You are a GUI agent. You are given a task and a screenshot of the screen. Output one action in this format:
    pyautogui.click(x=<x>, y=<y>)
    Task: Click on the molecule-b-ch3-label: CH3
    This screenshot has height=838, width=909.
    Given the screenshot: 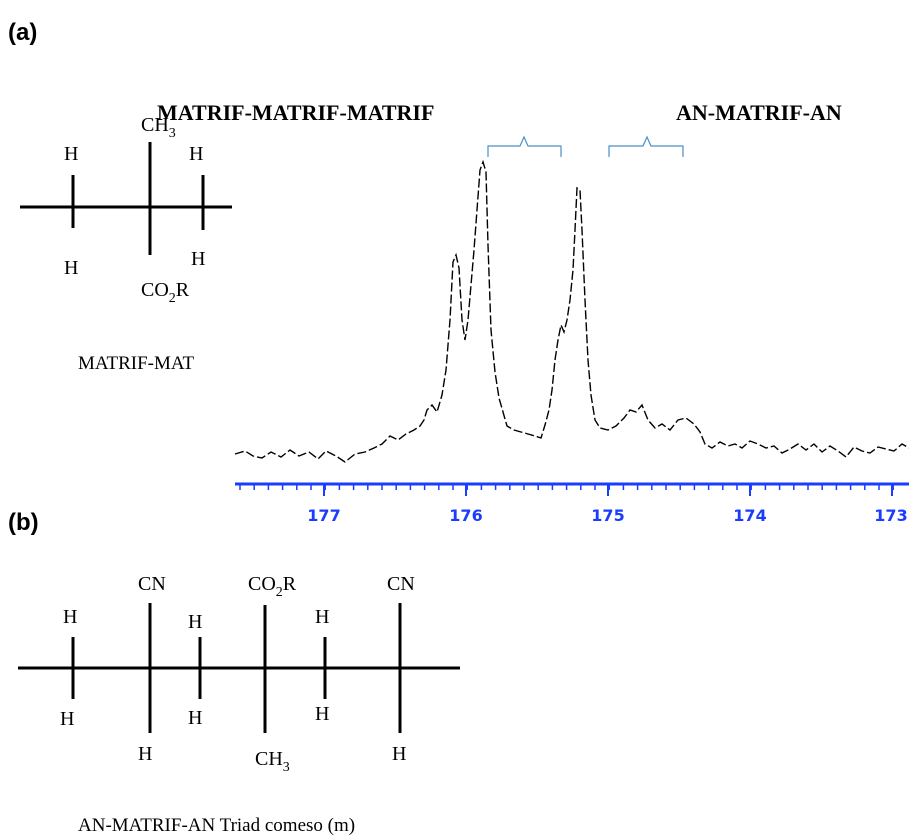 What is the action you would take?
    pyautogui.click(x=272, y=761)
    